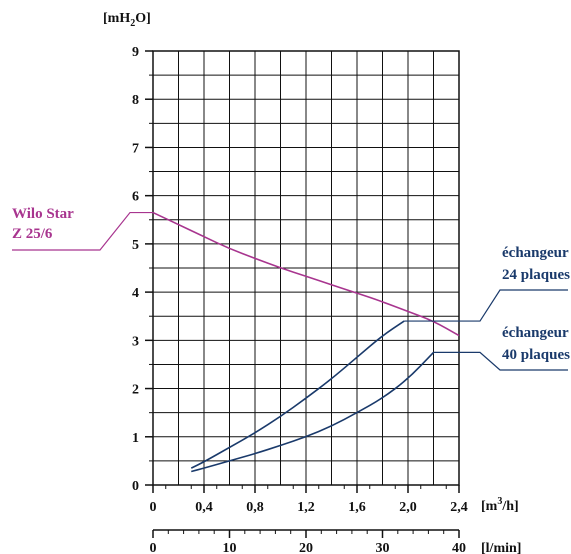  Describe the element at coordinates (135, 245) in the screenshot. I see `y-tick-label: 5` at that location.